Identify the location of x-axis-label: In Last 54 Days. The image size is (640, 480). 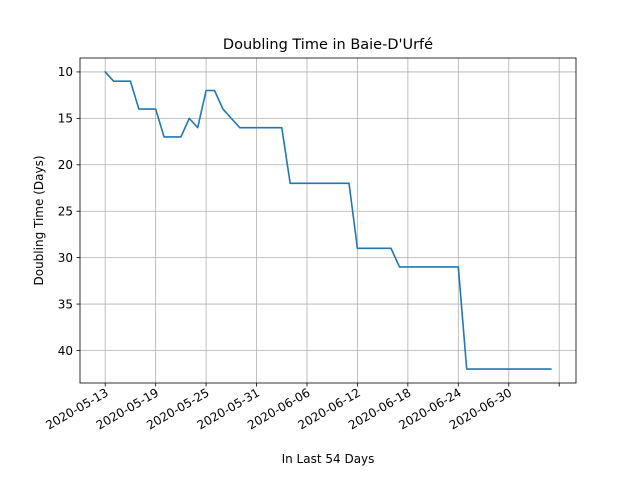
(328, 459).